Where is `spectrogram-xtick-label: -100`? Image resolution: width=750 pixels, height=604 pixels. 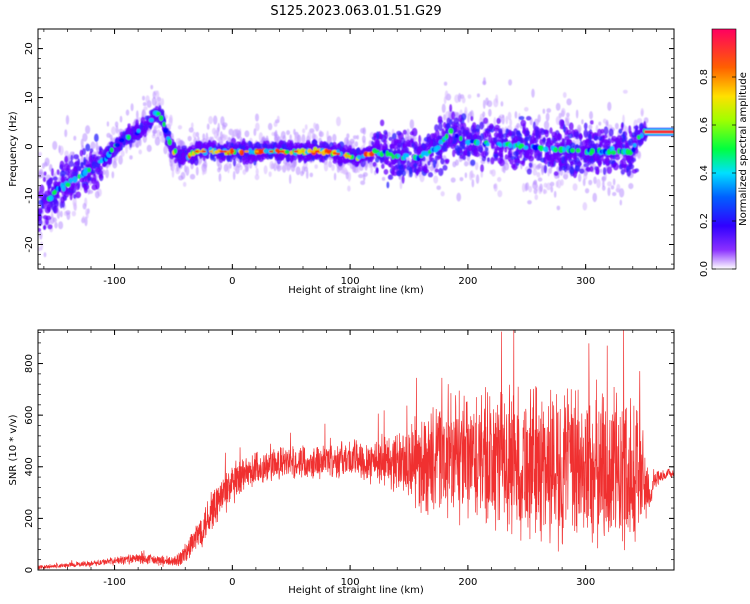 spectrogram-xtick-label: -100 is located at coordinates (114, 281).